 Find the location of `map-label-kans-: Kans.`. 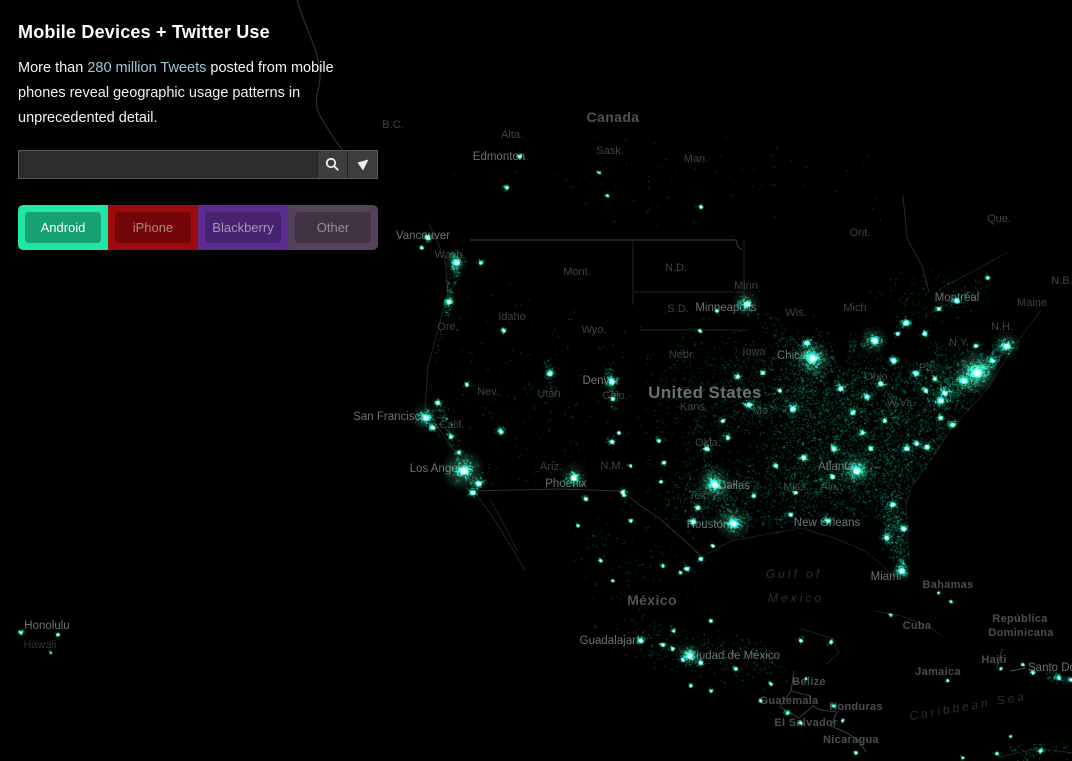

map-label-kans-: Kans. is located at coordinates (694, 407).